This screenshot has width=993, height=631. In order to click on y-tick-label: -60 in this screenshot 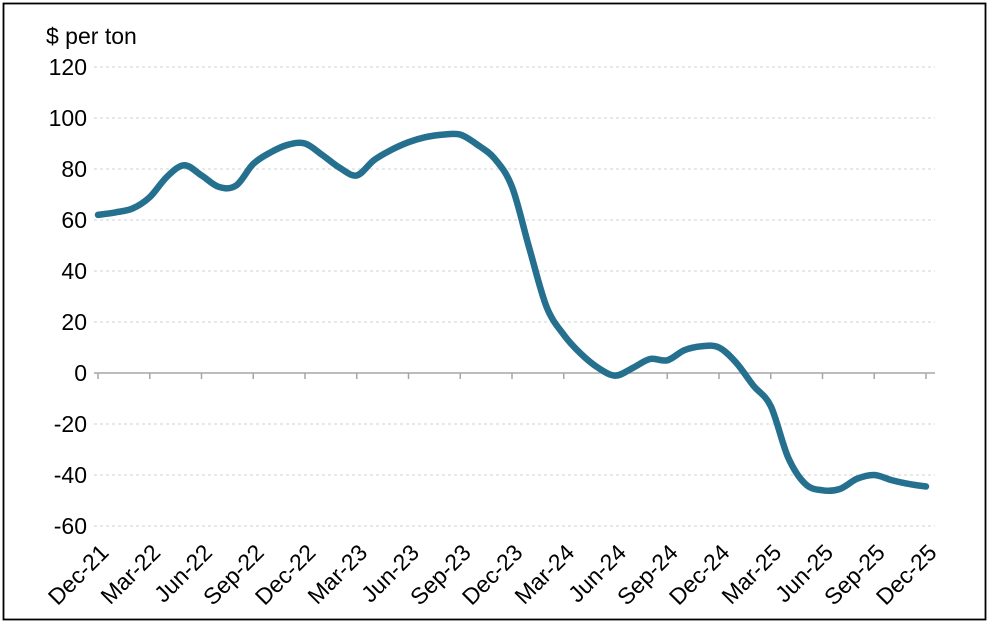, I will do `click(70, 526)`.